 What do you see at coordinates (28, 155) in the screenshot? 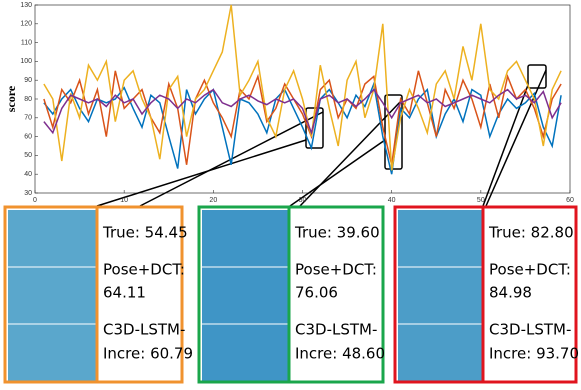
I see `y-tick-label: 50` at bounding box center [28, 155].